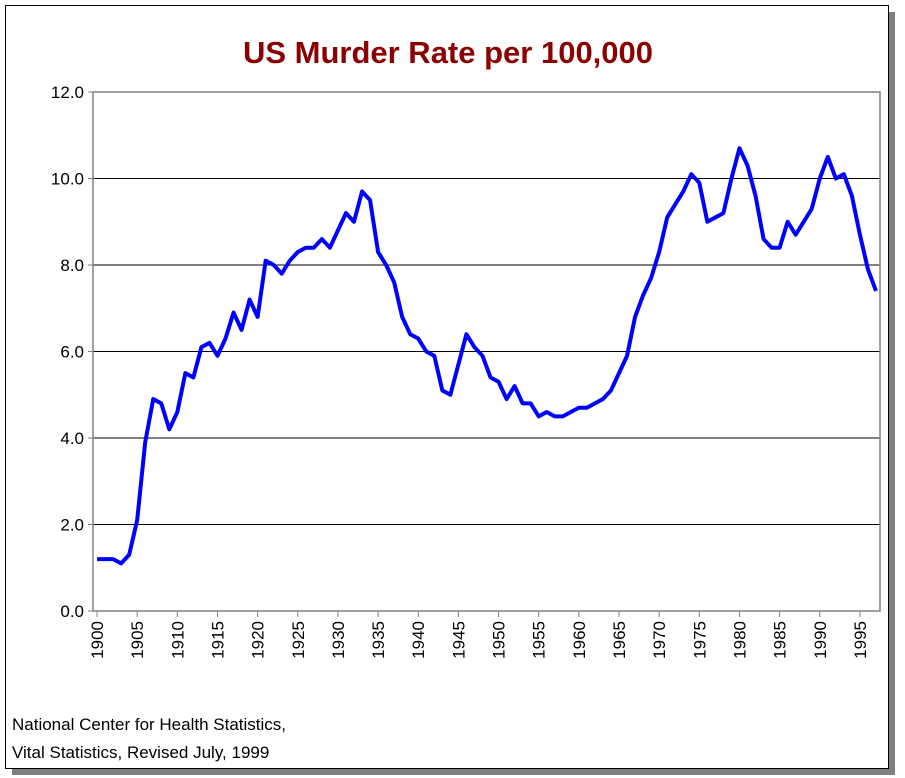  What do you see at coordinates (72, 611) in the screenshot?
I see `y-tick-label: 0.0` at bounding box center [72, 611].